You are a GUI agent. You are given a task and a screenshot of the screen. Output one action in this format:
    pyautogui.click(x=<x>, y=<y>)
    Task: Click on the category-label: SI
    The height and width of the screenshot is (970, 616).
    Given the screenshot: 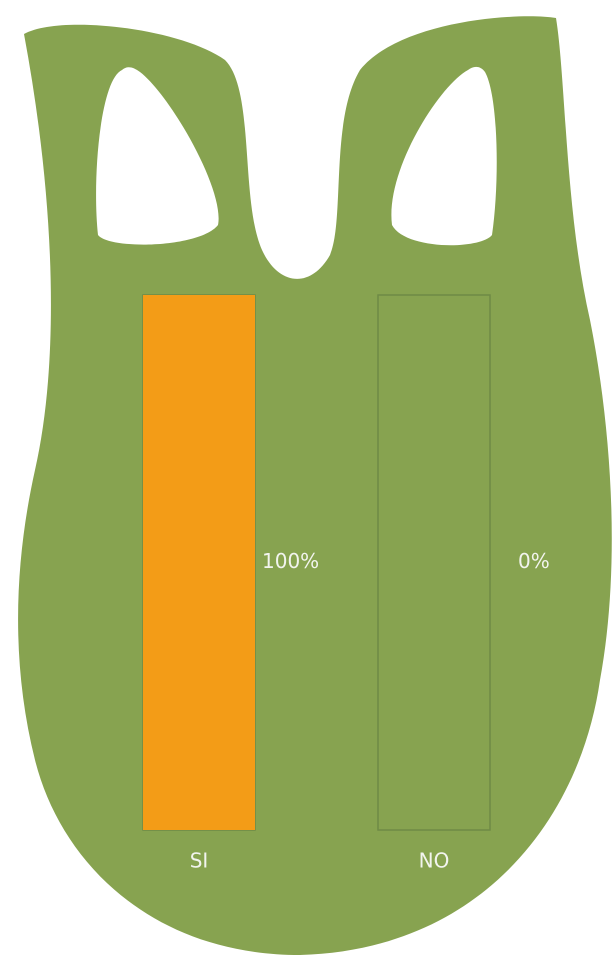 What is the action you would take?
    pyautogui.click(x=199, y=861)
    